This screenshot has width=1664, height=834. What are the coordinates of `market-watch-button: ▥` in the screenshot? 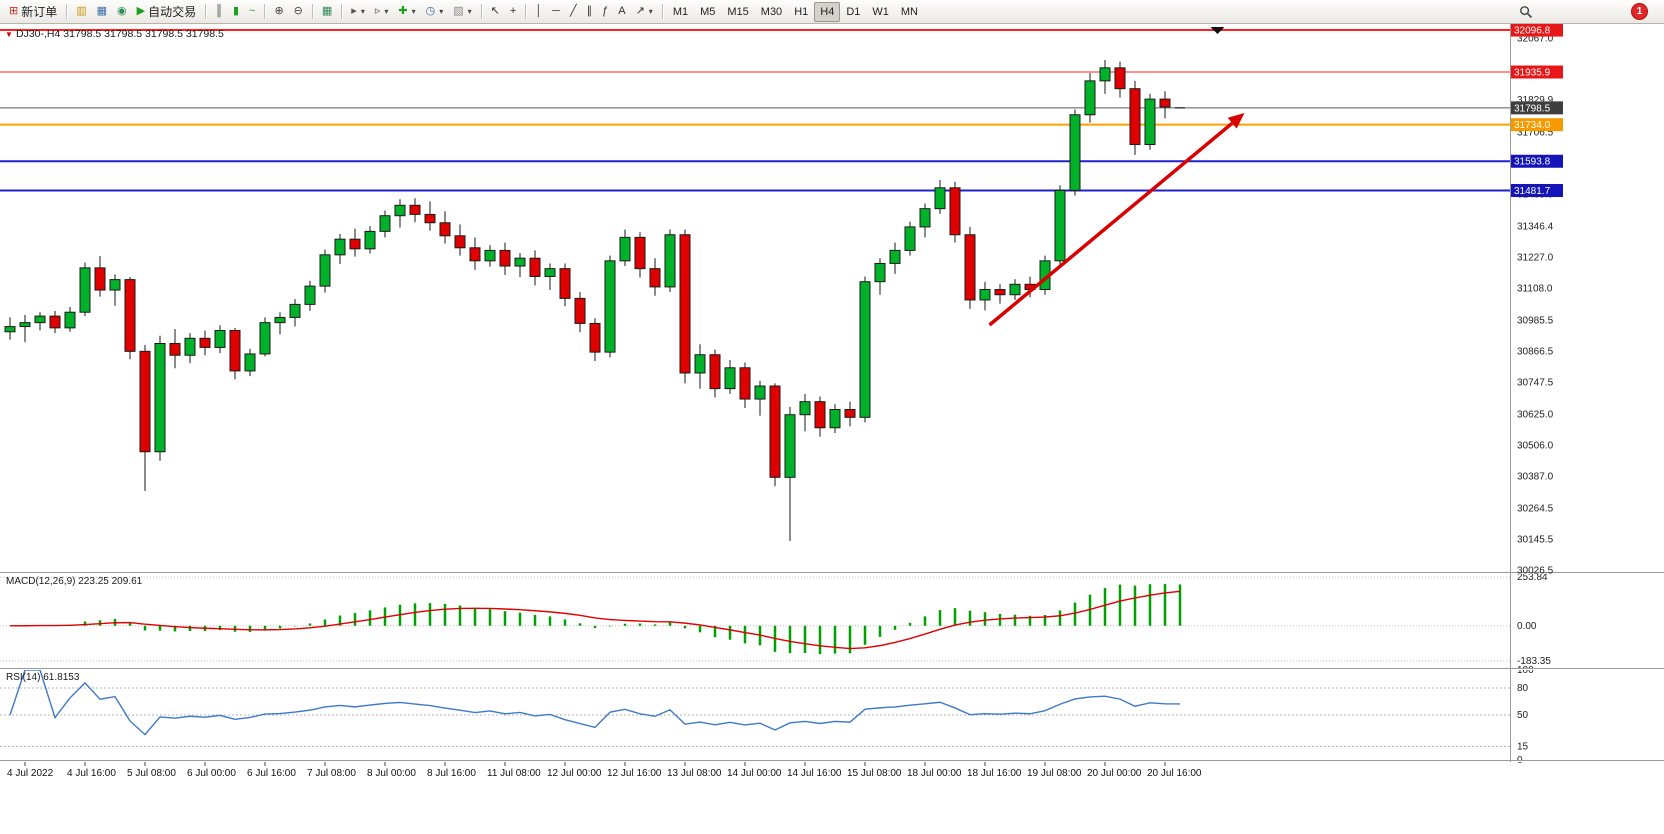 It's located at (81, 12).